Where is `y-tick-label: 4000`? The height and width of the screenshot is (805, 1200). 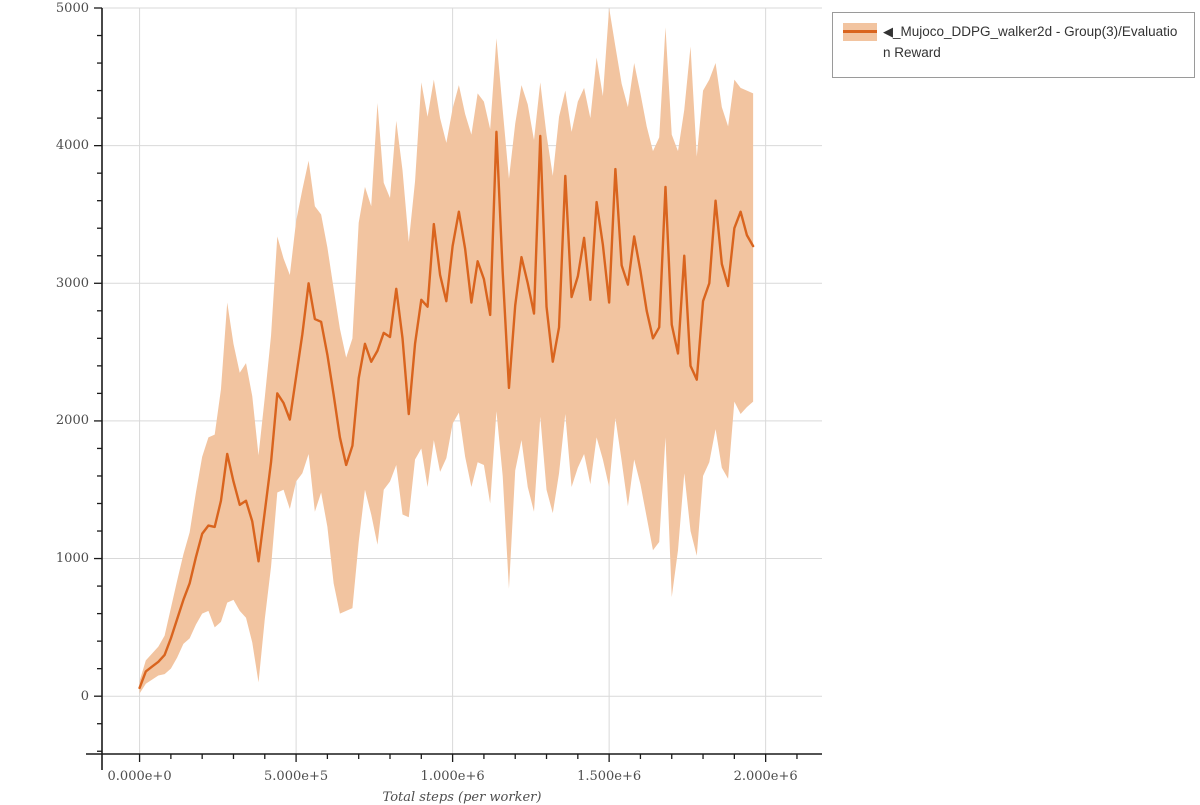
y-tick-label: 4000 is located at coordinates (72, 146).